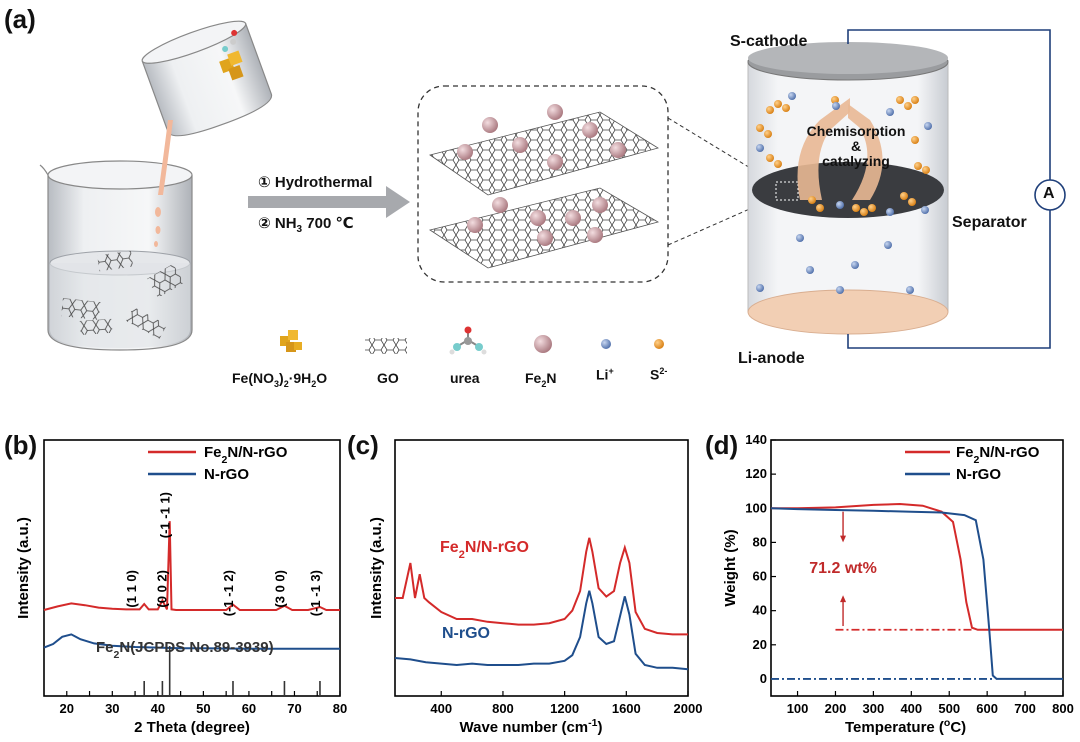 This screenshot has width=1080, height=742. What do you see at coordinates (756, 473) in the screenshot?
I see `y-tick-label: 120` at bounding box center [756, 473].